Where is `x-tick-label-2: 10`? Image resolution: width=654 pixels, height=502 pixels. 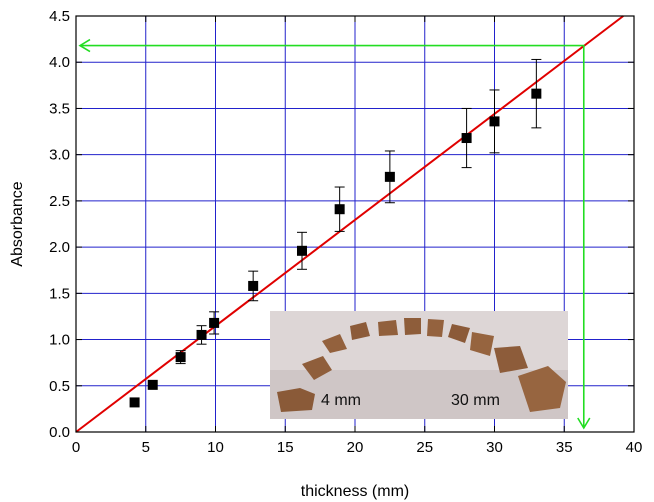
x-tick-label-2: 10 is located at coordinates (215, 447).